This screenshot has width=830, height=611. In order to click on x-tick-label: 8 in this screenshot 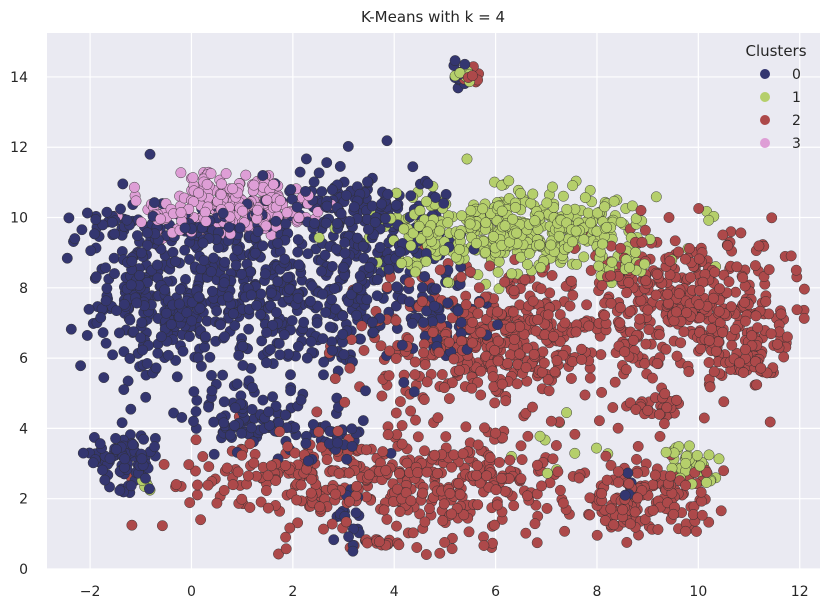, I will do `click(597, 592)`.